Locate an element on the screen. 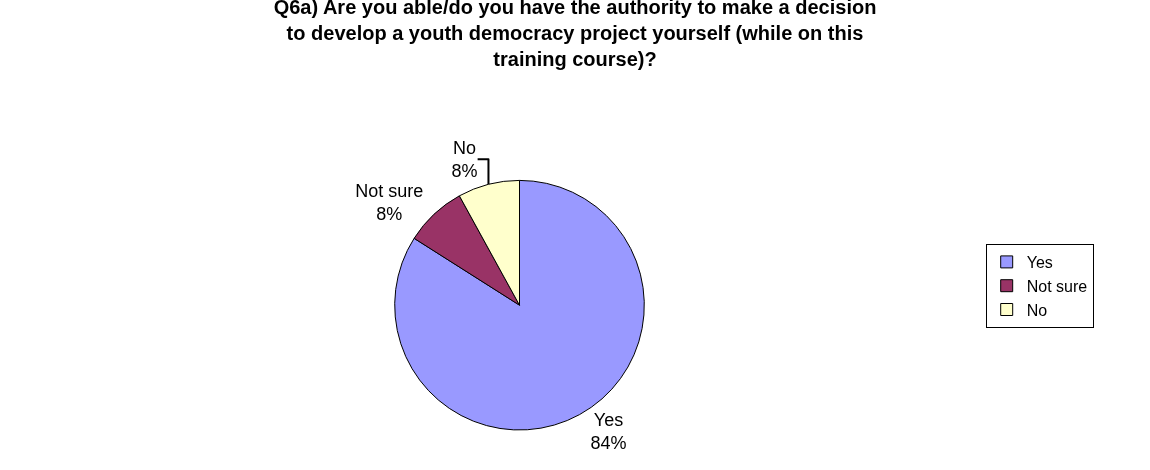 Image resolution: width=1150 pixels, height=470 pixels. legend-label: Not sure is located at coordinates (1057, 286).